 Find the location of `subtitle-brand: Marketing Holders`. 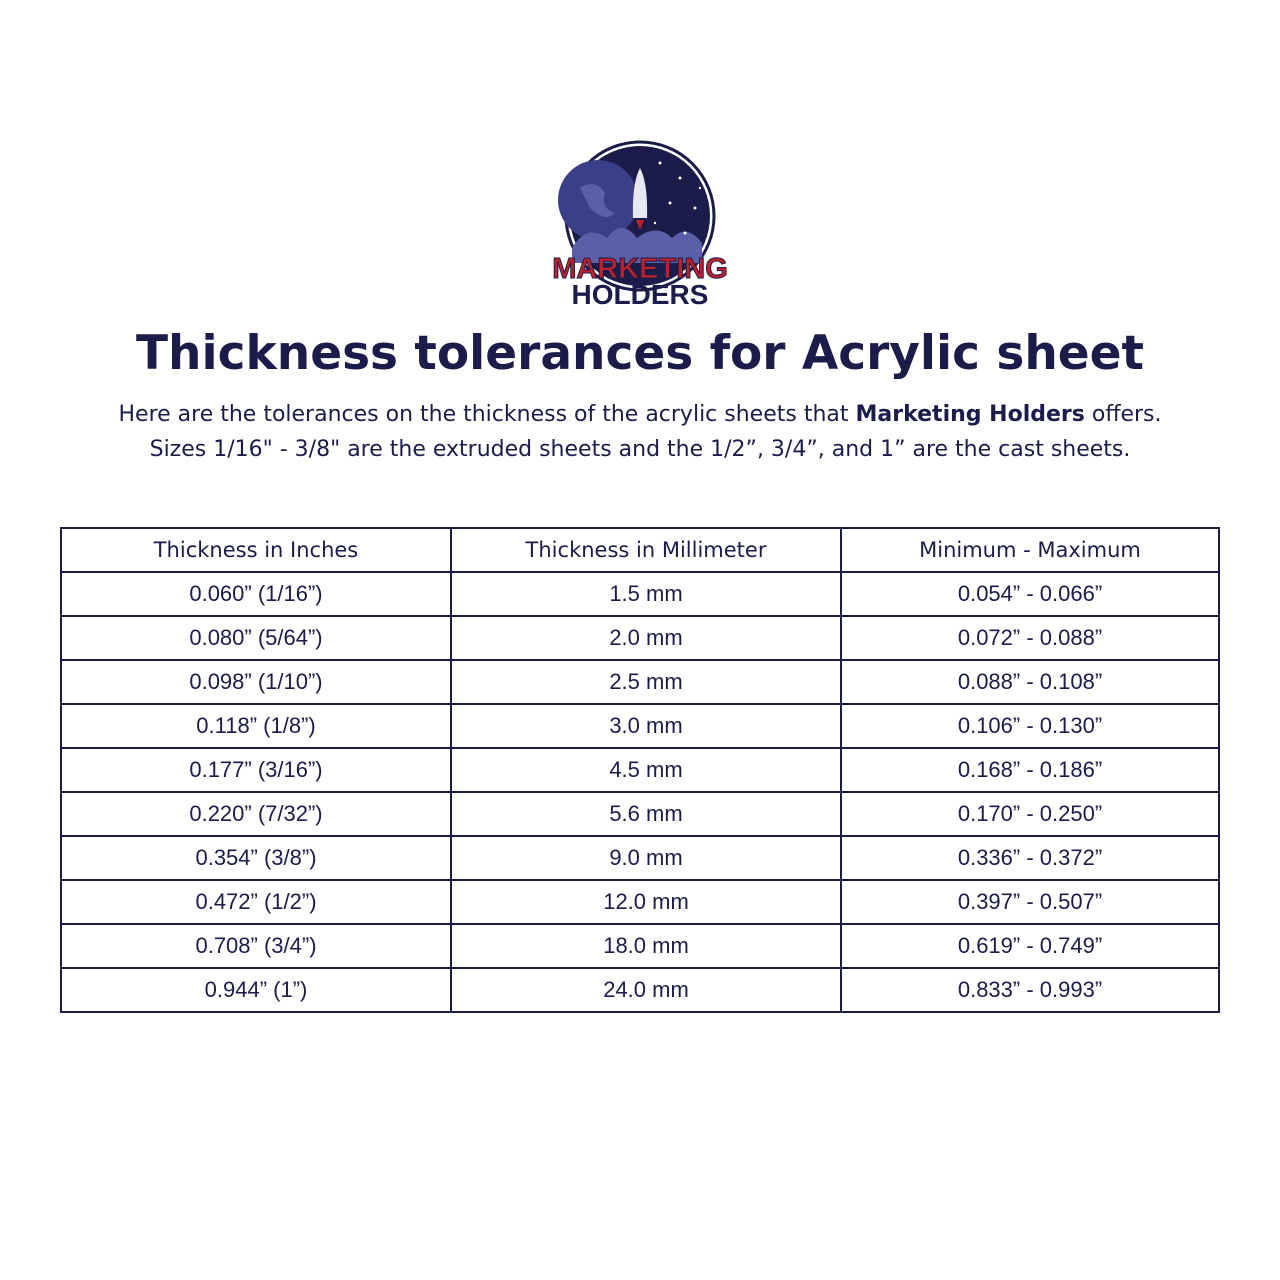

subtitle-brand: Marketing Holders is located at coordinates (970, 414).